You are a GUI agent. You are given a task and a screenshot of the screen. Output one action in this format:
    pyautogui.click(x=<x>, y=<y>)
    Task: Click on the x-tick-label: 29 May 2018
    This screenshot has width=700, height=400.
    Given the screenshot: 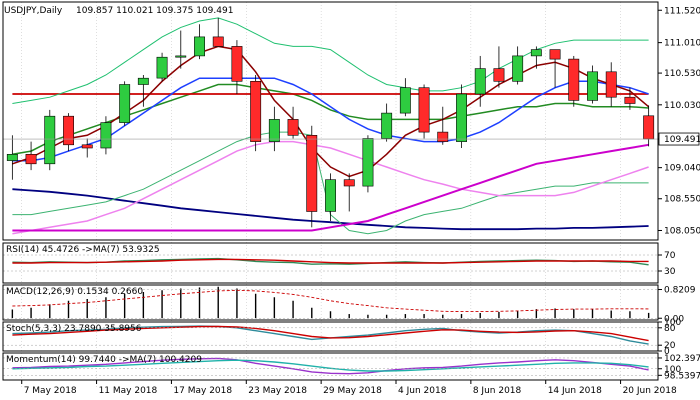 What is the action you would take?
    pyautogui.click(x=352, y=391)
    